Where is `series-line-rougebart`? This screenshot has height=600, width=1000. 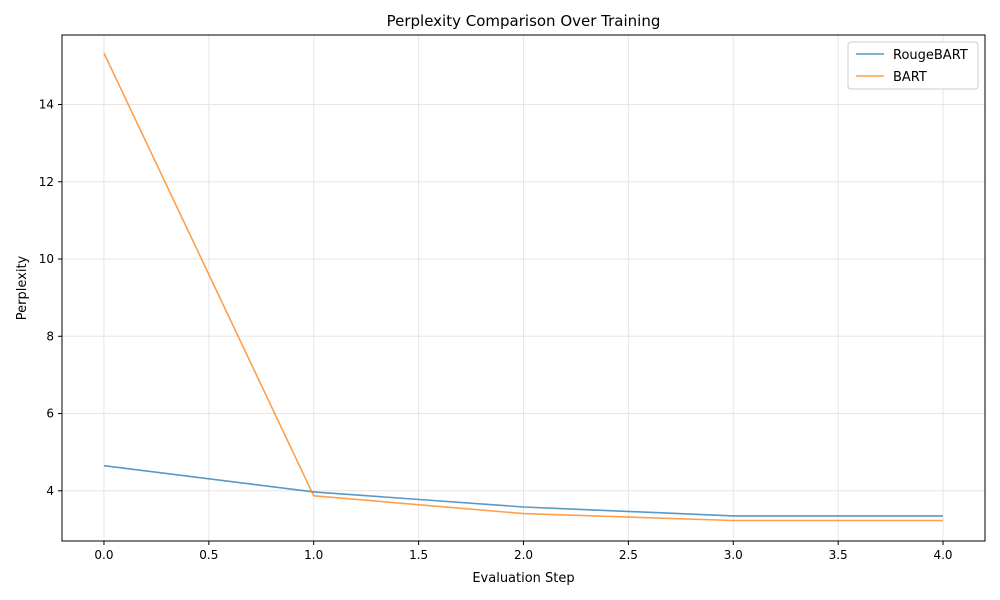
series-line-rougebart is located at coordinates (523, 490).